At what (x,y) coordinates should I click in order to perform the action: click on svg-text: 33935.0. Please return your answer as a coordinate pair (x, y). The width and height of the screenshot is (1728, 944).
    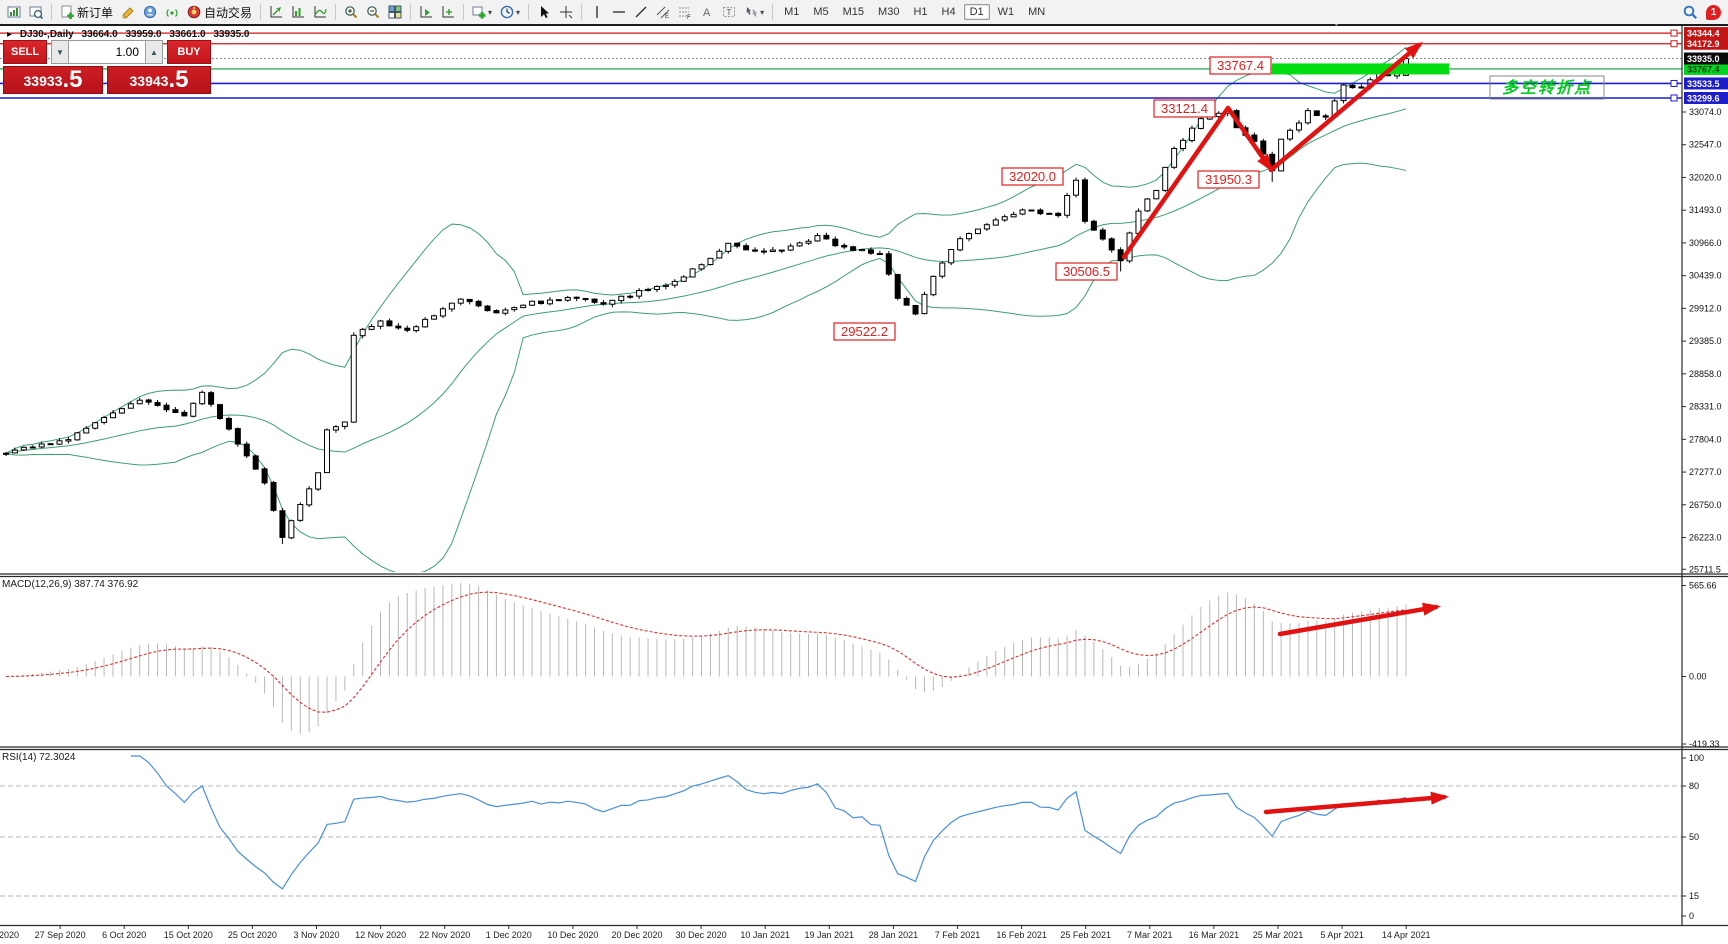
    Looking at the image, I should click on (1703, 59).